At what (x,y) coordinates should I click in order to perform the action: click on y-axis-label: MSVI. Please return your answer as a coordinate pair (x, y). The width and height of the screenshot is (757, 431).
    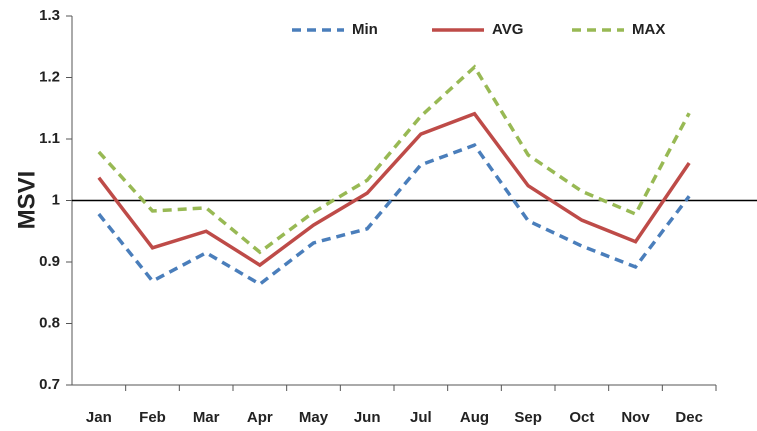
    Looking at the image, I should click on (26, 200).